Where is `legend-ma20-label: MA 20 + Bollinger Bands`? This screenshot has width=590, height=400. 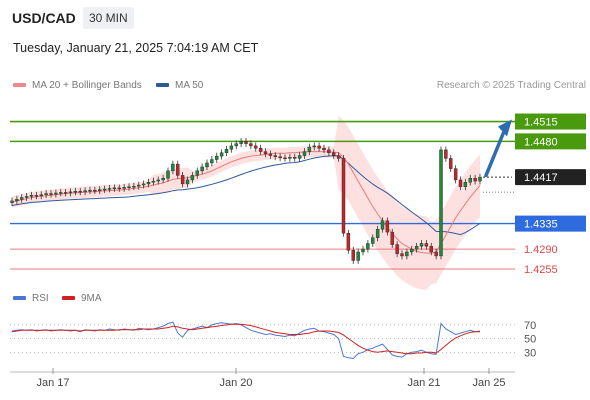
legend-ma20-label: MA 20 + Bollinger Bands is located at coordinates (87, 85).